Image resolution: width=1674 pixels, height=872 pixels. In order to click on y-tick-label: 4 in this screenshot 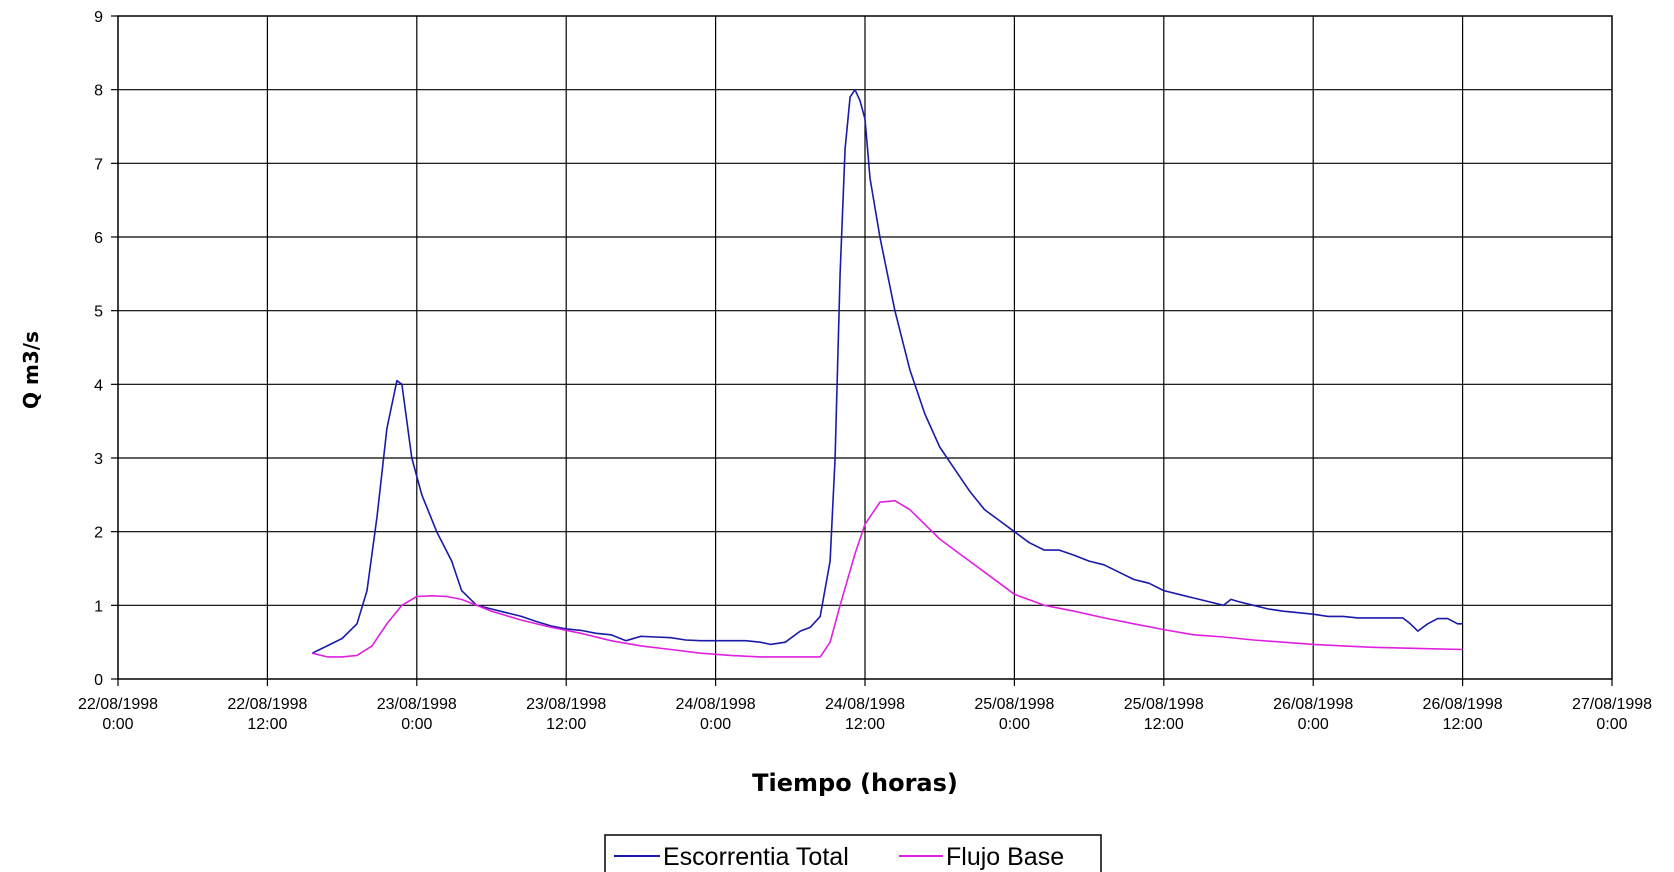, I will do `click(98, 385)`.